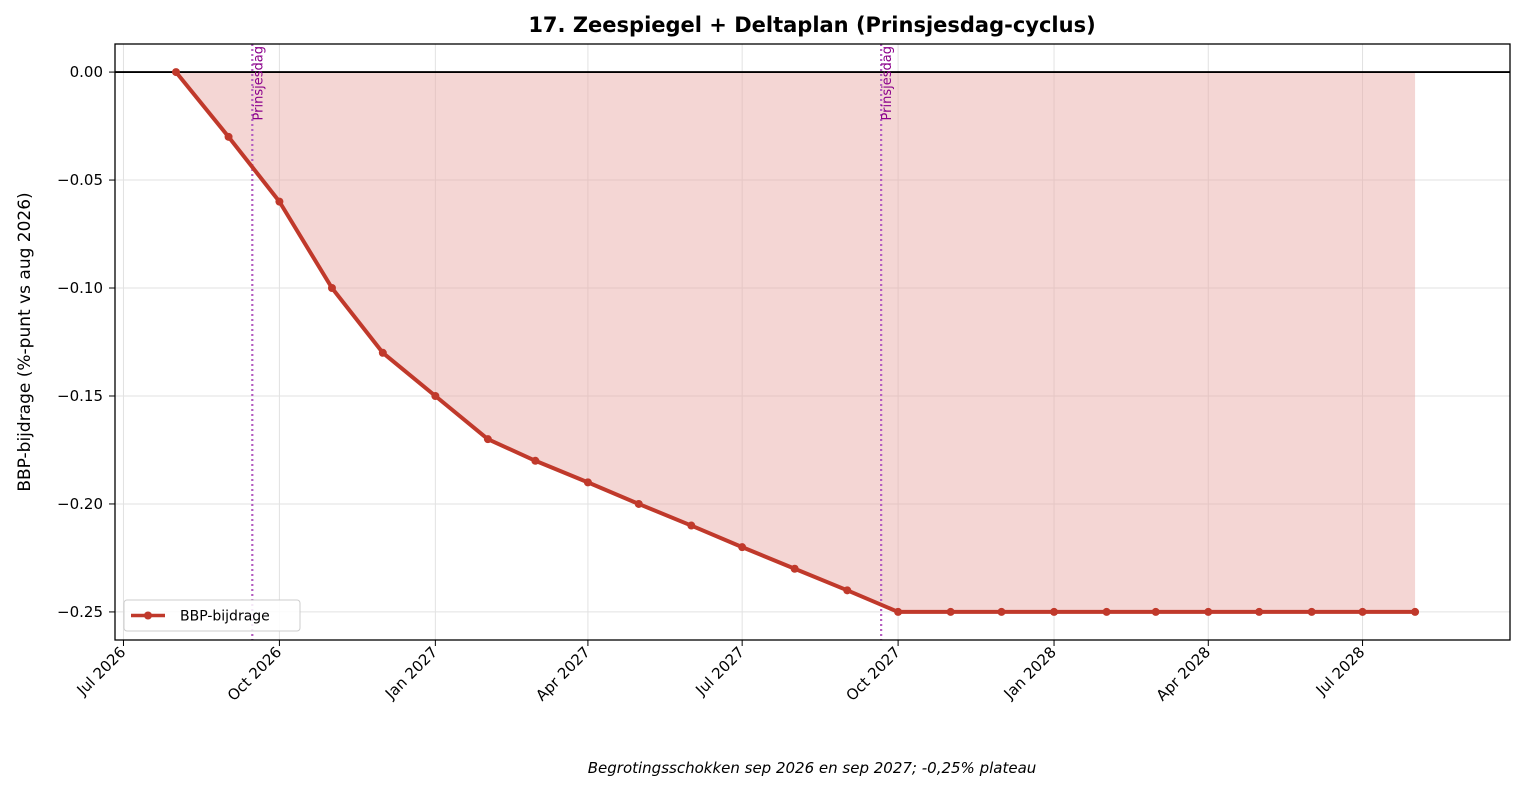  Describe the element at coordinates (80, 180) in the screenshot. I see `y-tick-label: −0.05` at that location.